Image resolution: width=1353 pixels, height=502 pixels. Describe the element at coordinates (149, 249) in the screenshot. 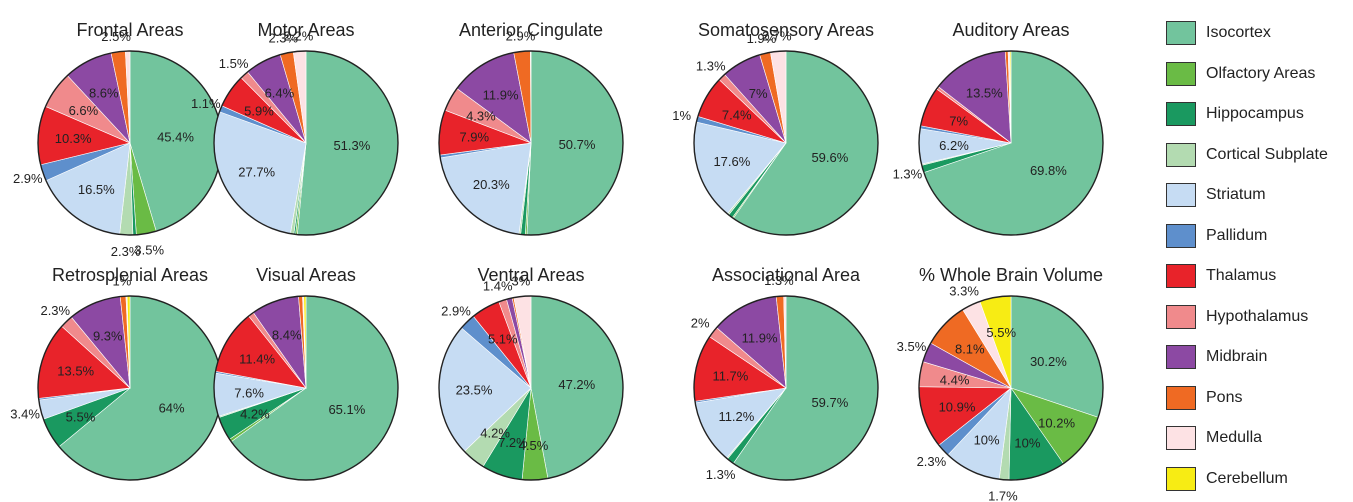

I see `data-label: 3.5%` at that location.